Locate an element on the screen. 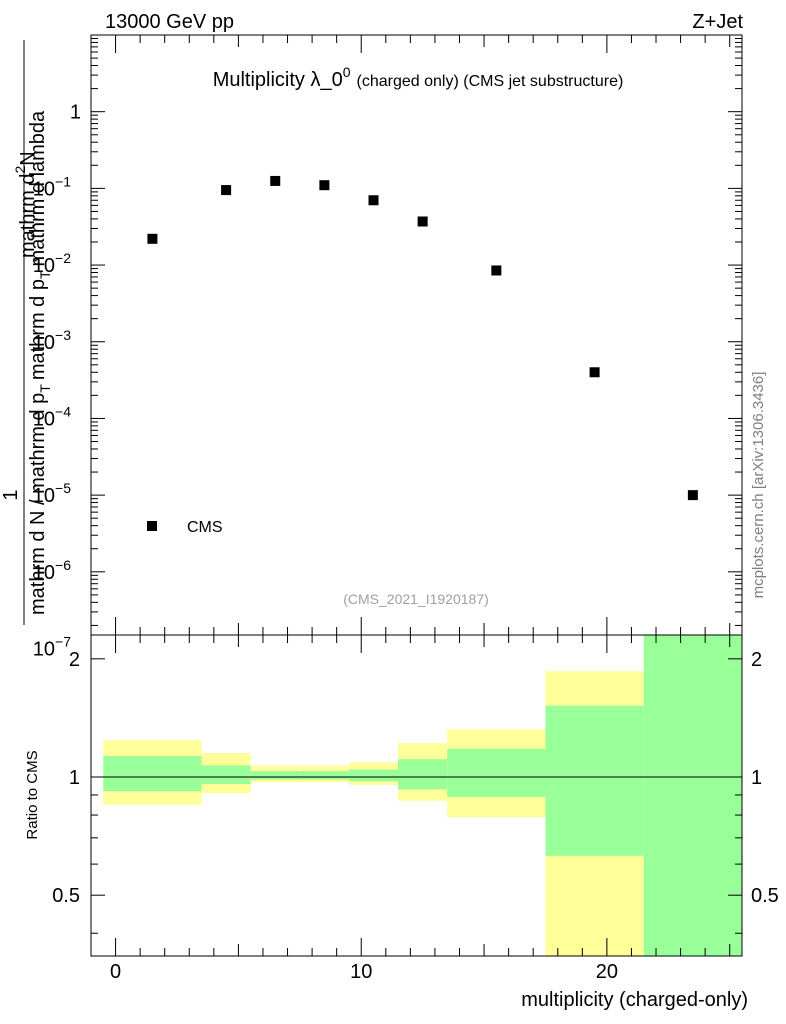 The image size is (786, 1024). ratio-y-tick-label-right: 2 is located at coordinates (756, 660).